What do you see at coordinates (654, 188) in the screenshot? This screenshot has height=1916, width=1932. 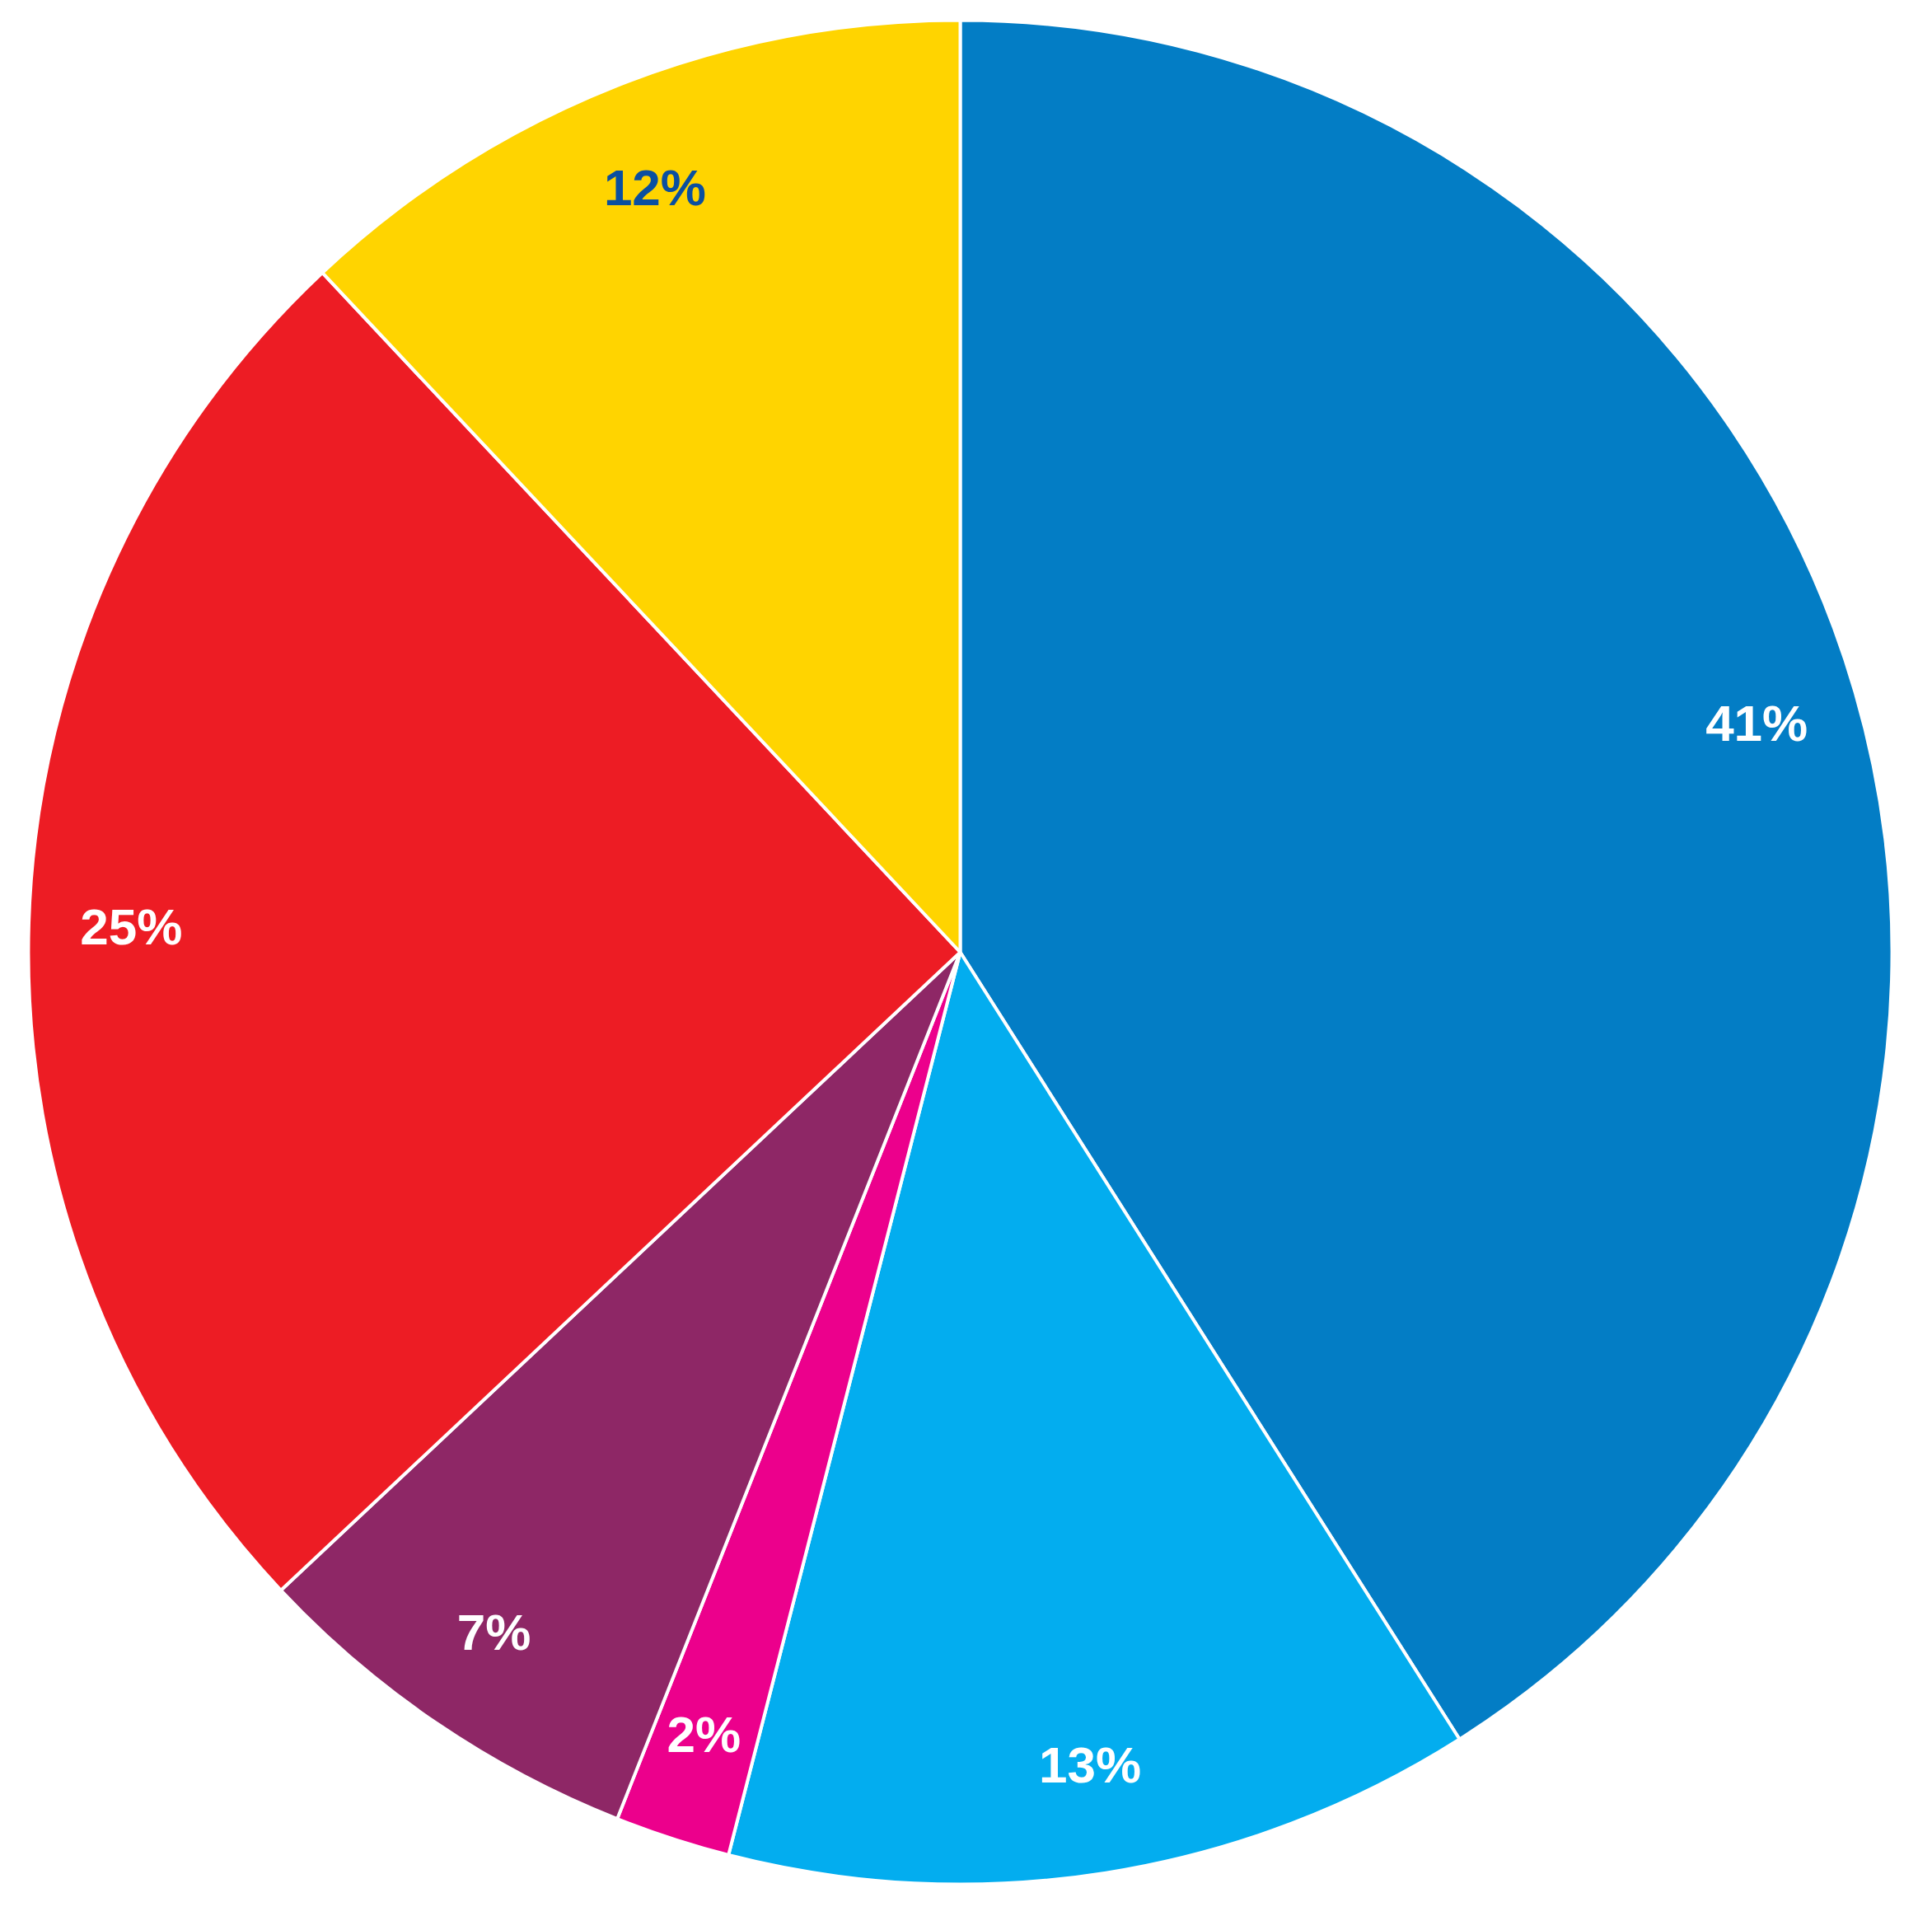 I see `data-label: 12%` at bounding box center [654, 188].